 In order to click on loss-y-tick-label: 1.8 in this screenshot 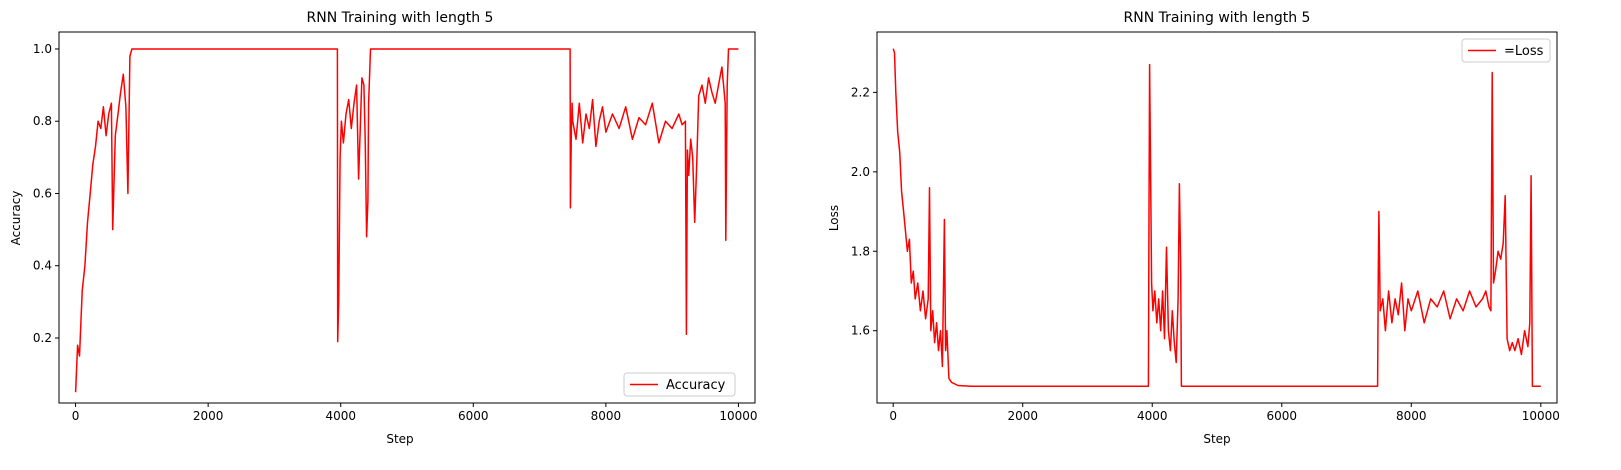, I will do `click(860, 251)`.